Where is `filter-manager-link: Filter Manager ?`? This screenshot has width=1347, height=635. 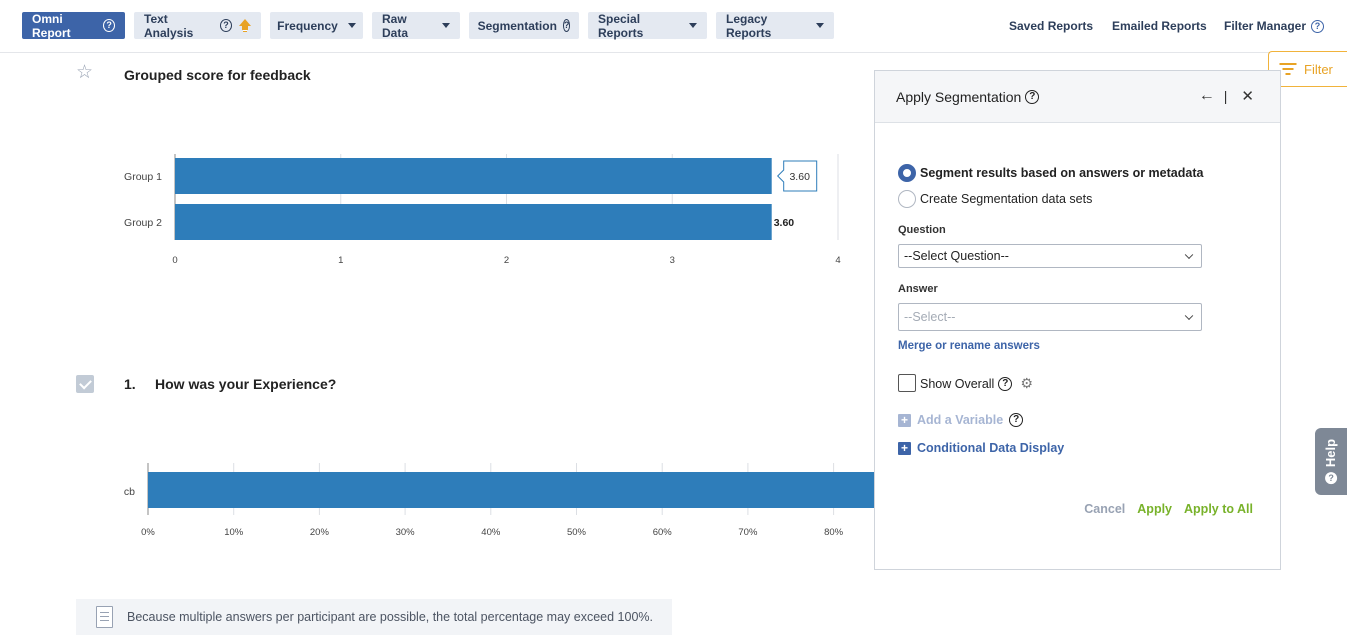
filter-manager-link: Filter Manager ? is located at coordinates (1274, 26).